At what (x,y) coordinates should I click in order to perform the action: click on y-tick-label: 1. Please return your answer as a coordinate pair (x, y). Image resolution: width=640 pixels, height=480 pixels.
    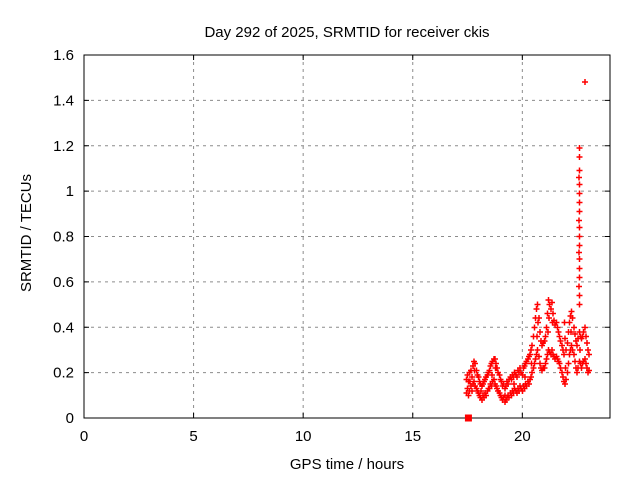
    Looking at the image, I should click on (70, 191).